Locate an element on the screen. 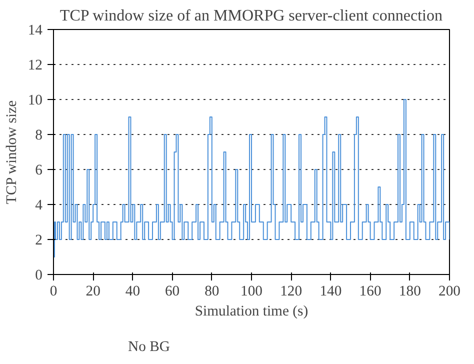  x-tick-label: 160 is located at coordinates (370, 292).